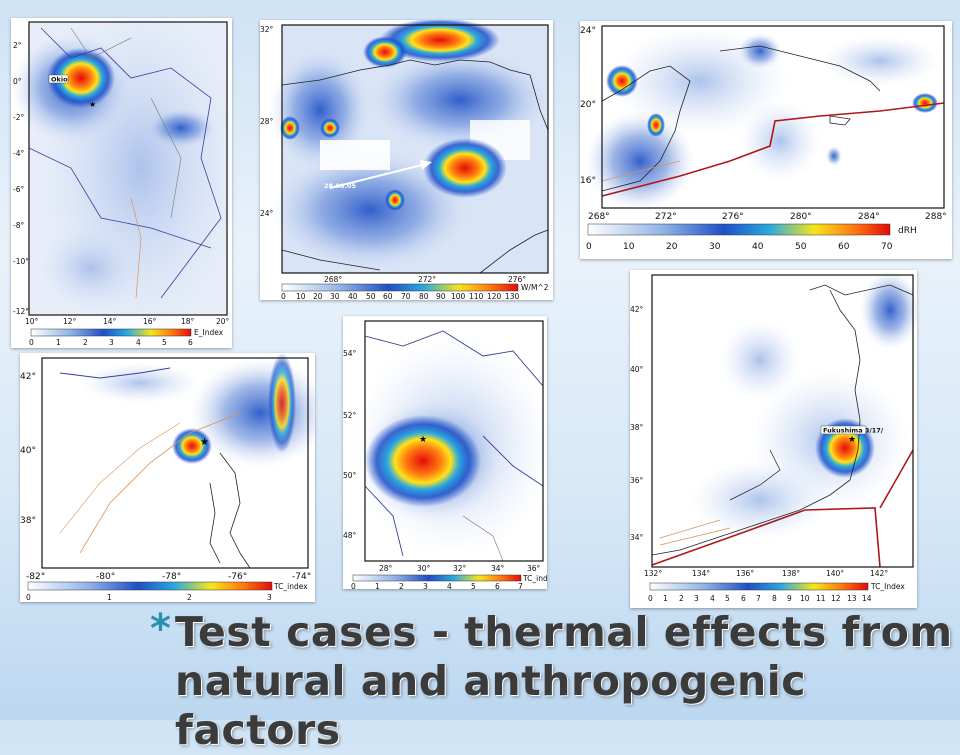 Image resolution: width=960 pixels, height=755 pixels. I want to click on x-tick: 34°, so click(498, 568).